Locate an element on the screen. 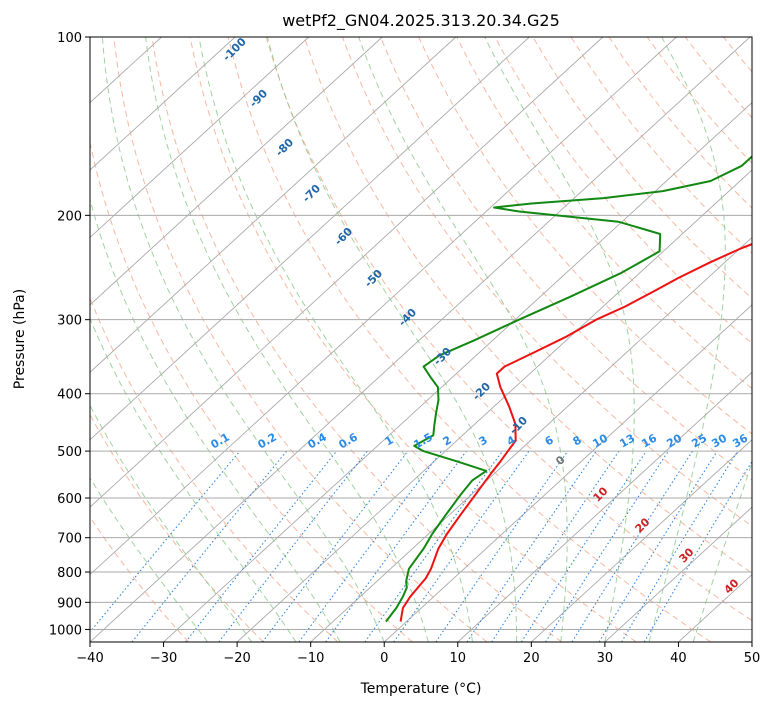  y-tick-label: 800 is located at coordinates (69, 573).